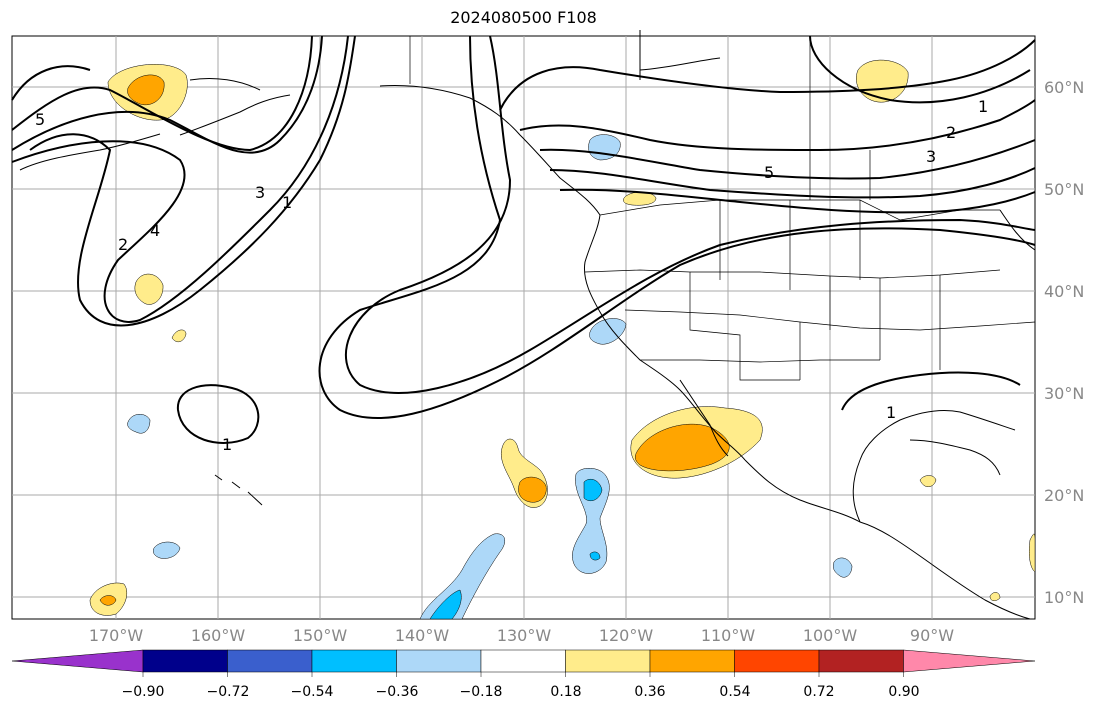 The width and height of the screenshot is (1105, 712). What do you see at coordinates (830, 635) in the screenshot?
I see `lon-label-100: 100°W` at bounding box center [830, 635].